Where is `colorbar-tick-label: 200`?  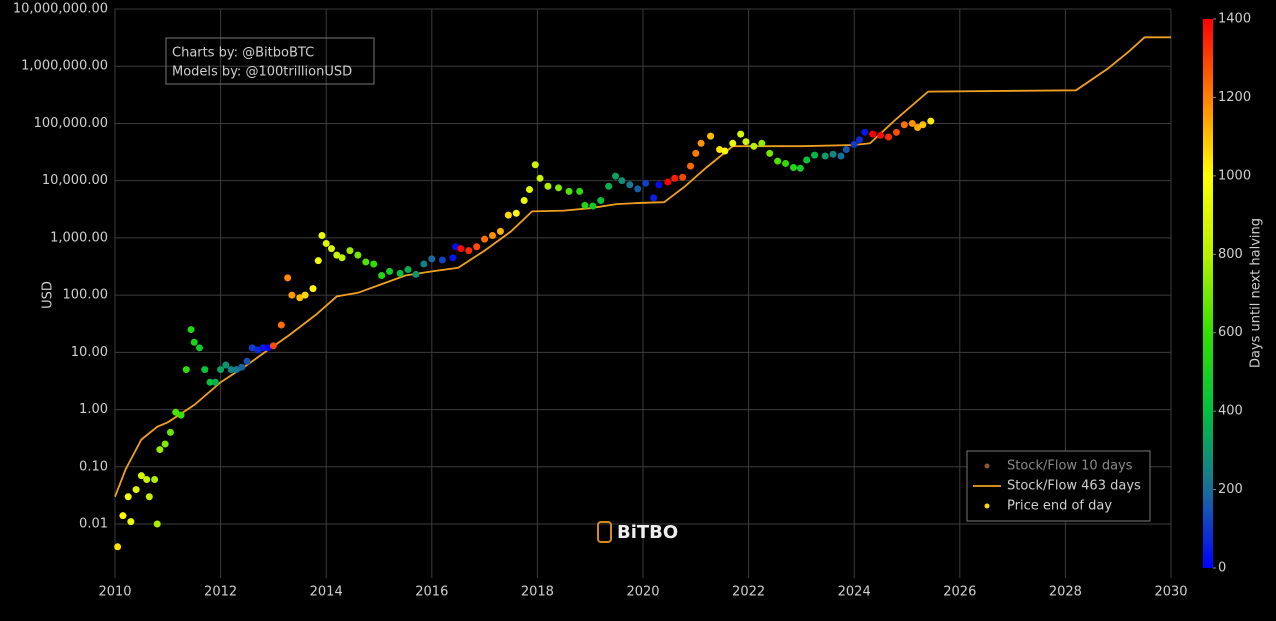 colorbar-tick-label: 200 is located at coordinates (1230, 489).